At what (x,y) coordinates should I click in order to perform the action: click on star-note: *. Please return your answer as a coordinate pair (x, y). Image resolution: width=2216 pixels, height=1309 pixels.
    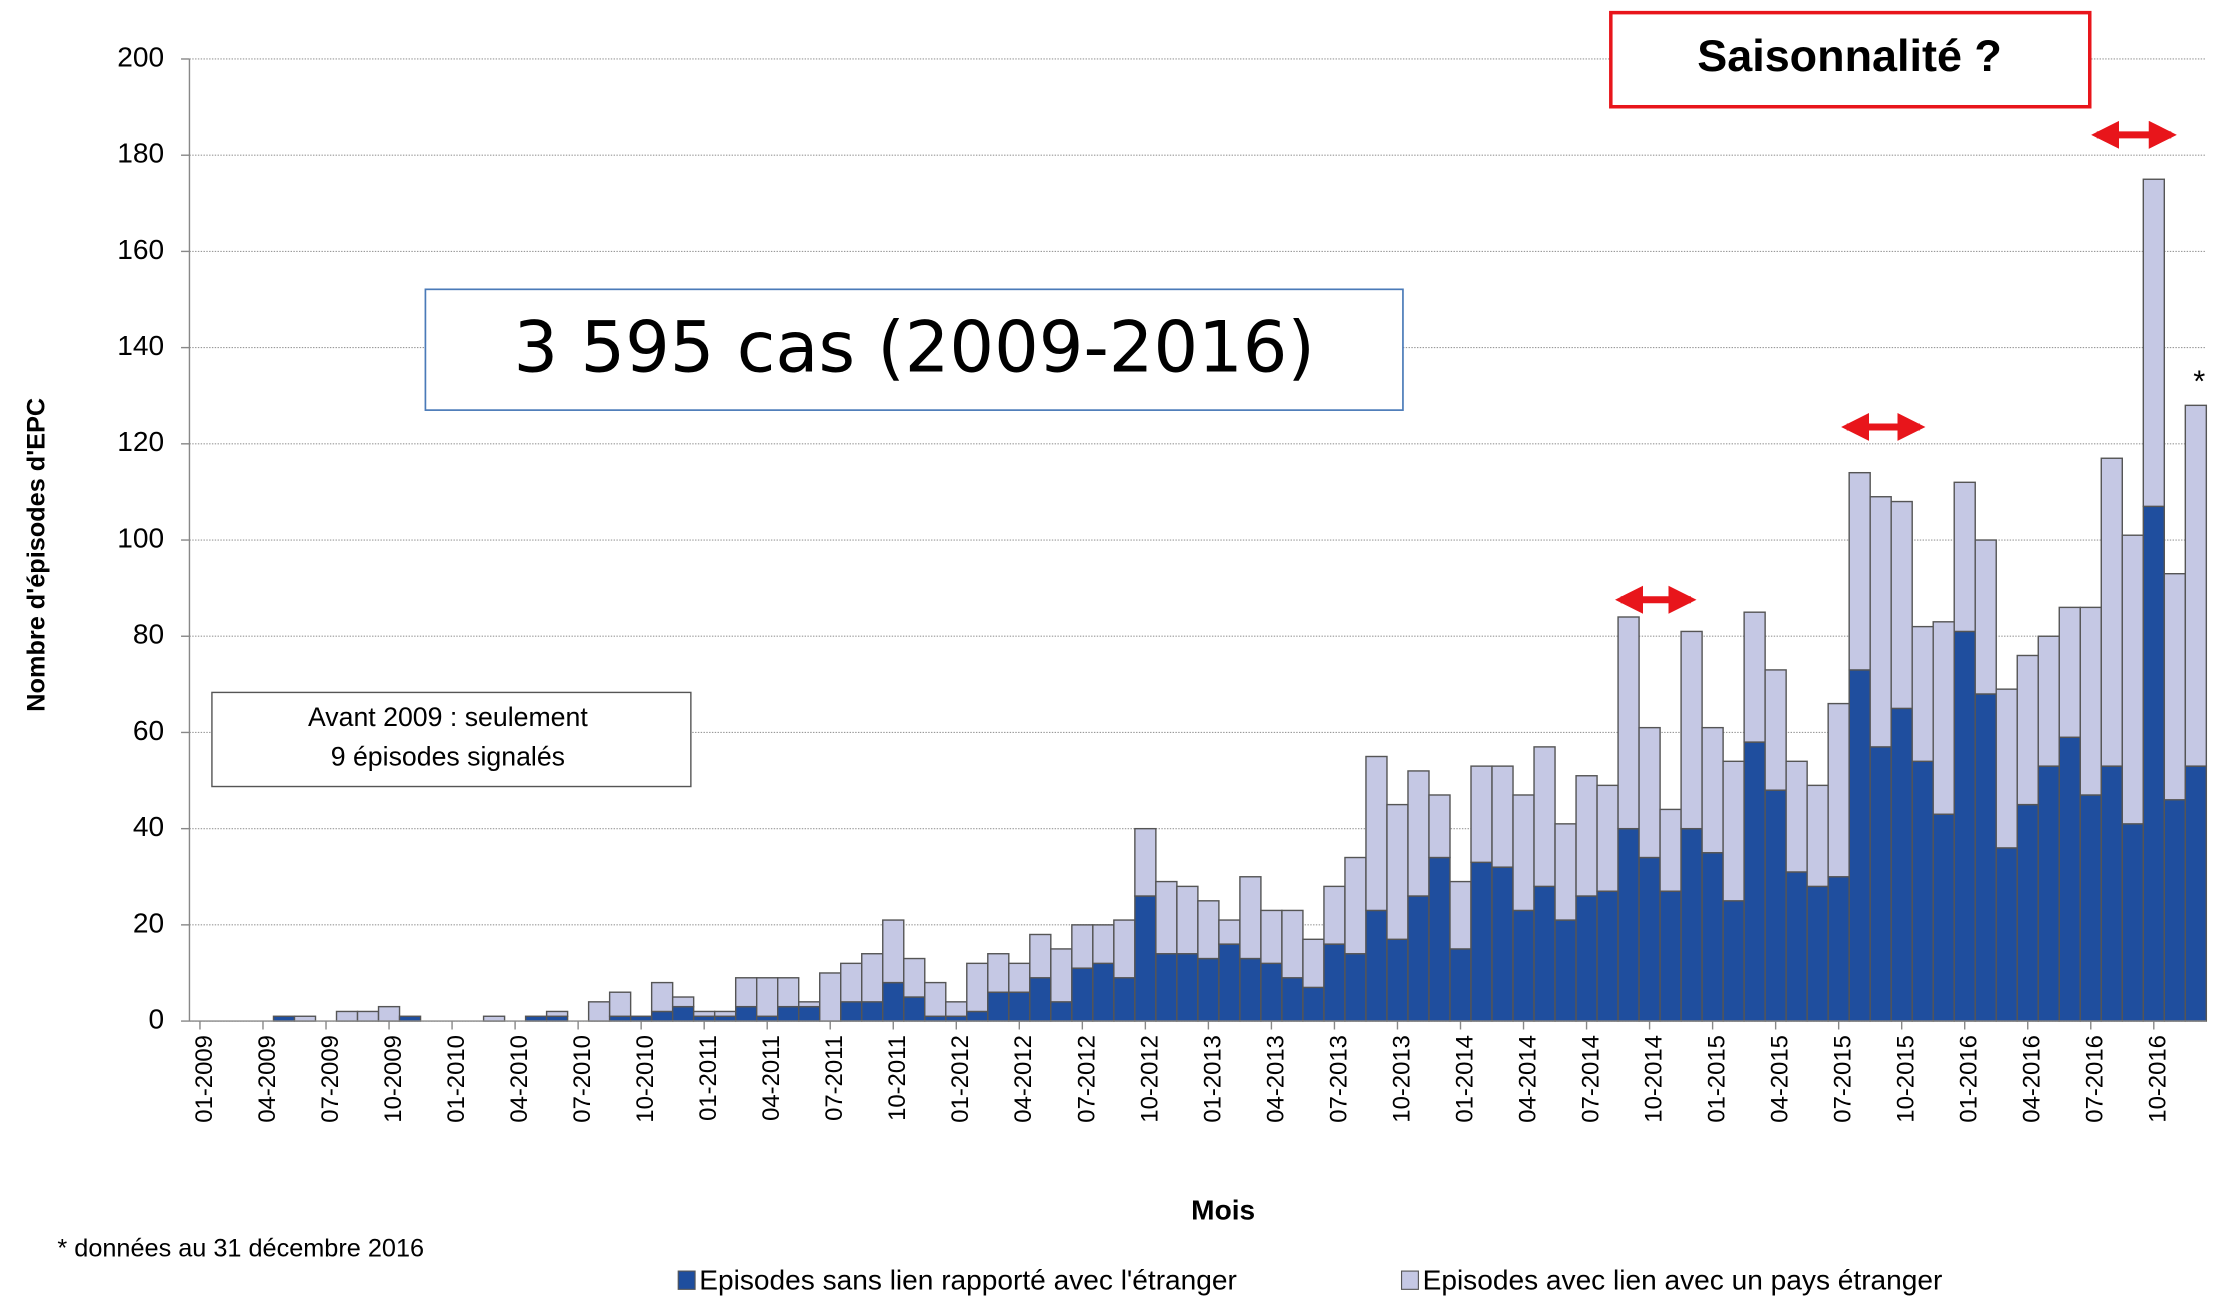
    Looking at the image, I should click on (2199, 381).